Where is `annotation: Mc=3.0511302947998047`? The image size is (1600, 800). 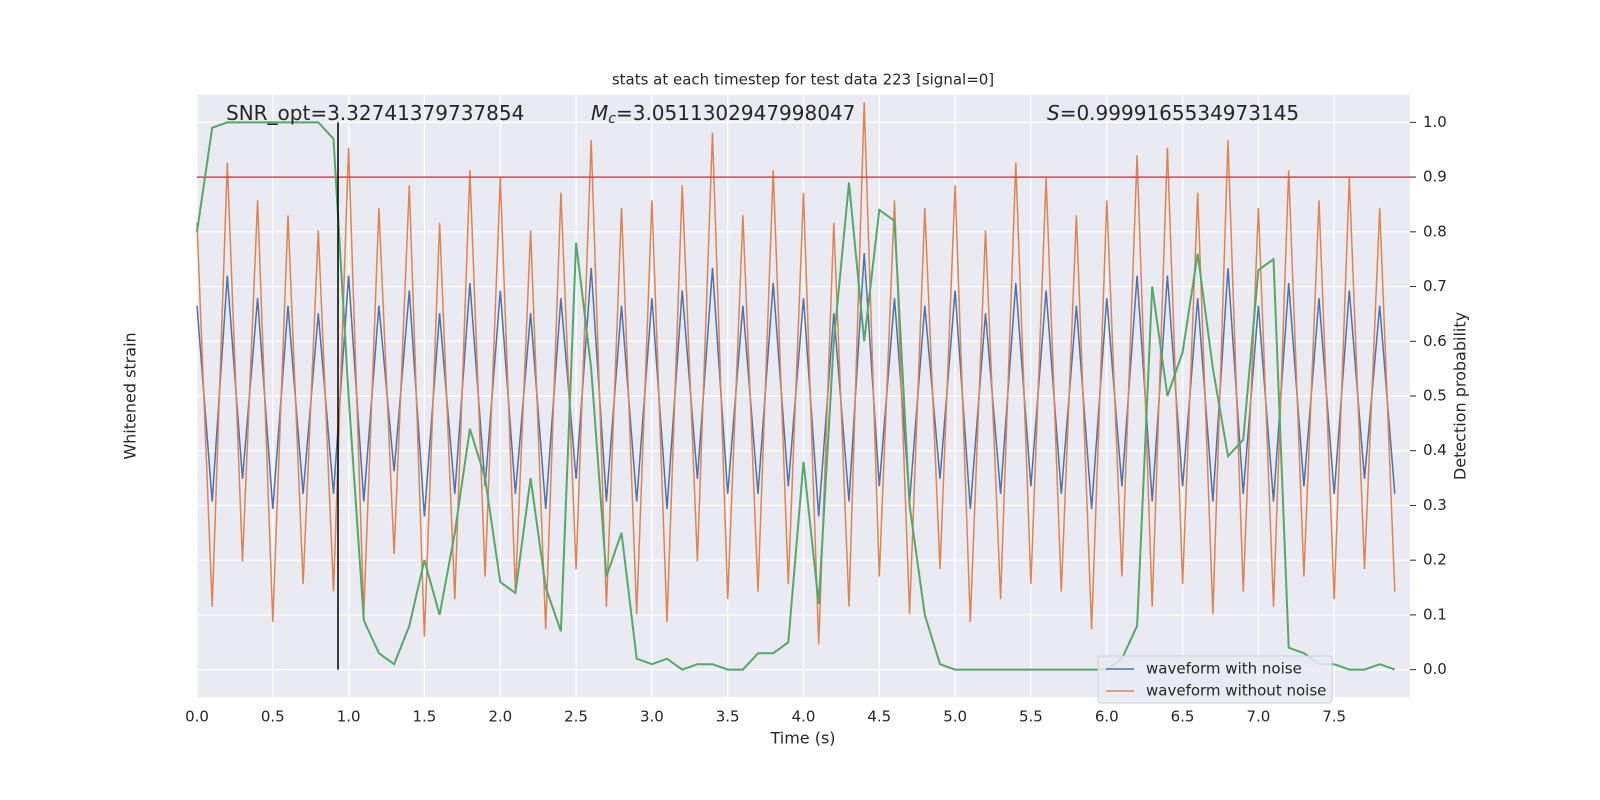 annotation: Mc=3.0511302947998047 is located at coordinates (723, 114).